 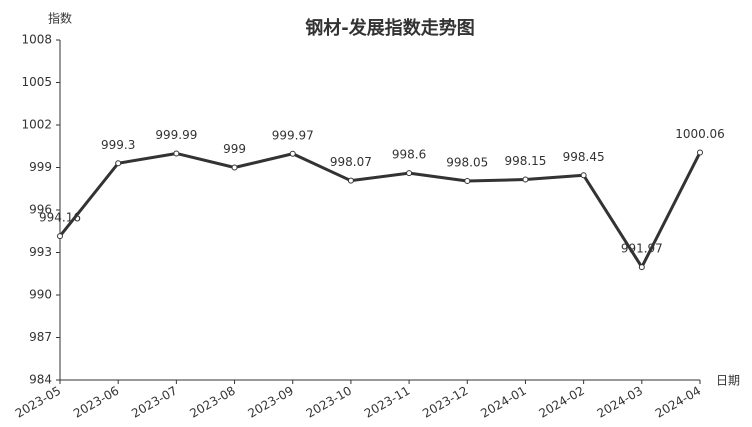 I want to click on x-tick-label: 2023-11, so click(x=387, y=402).